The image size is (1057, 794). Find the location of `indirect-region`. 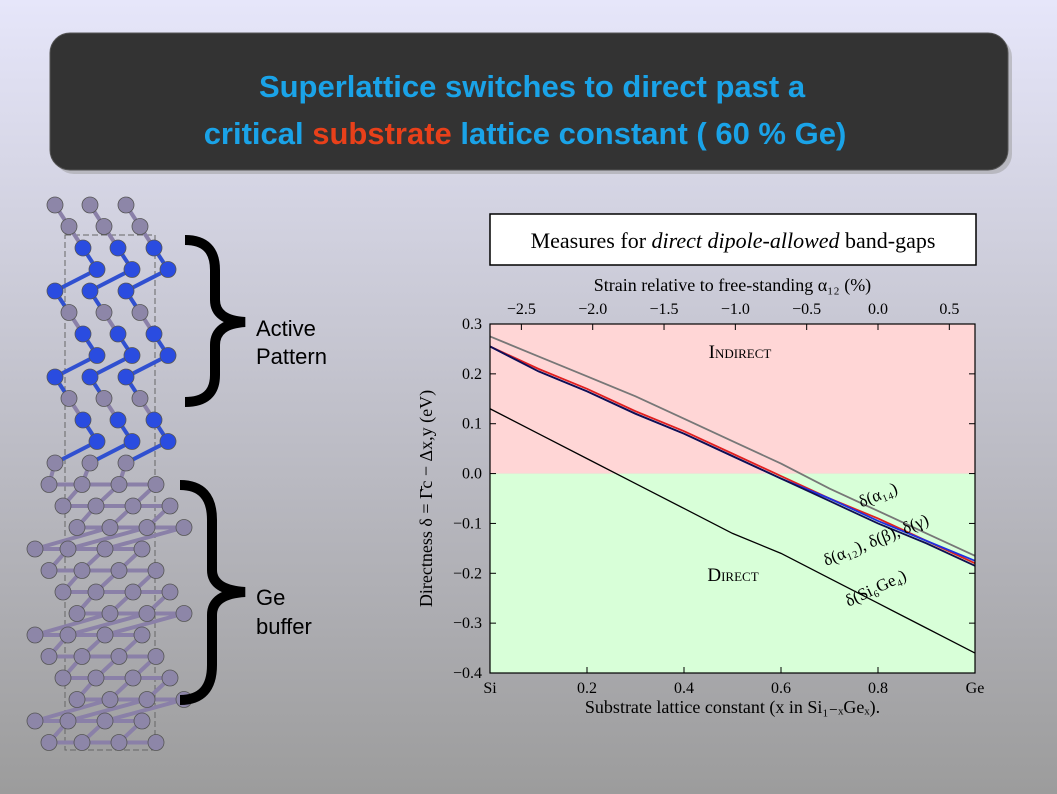

indirect-region is located at coordinates (732, 399).